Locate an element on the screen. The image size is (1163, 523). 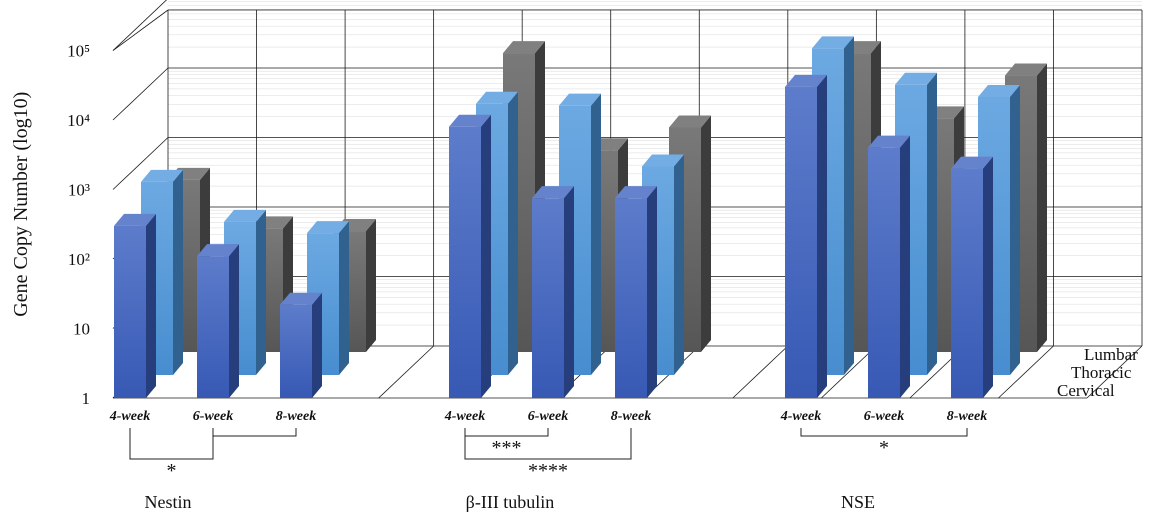
group-name: NSE is located at coordinates (858, 502).